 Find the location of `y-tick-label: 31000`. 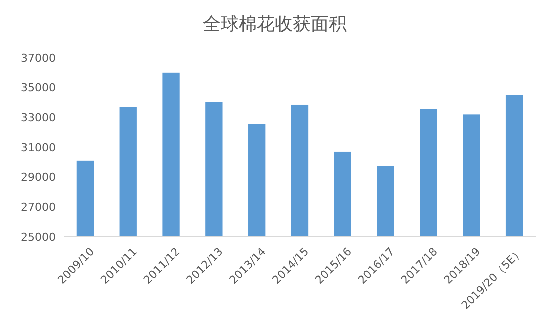

y-tick-label: 31000 is located at coordinates (38, 147).